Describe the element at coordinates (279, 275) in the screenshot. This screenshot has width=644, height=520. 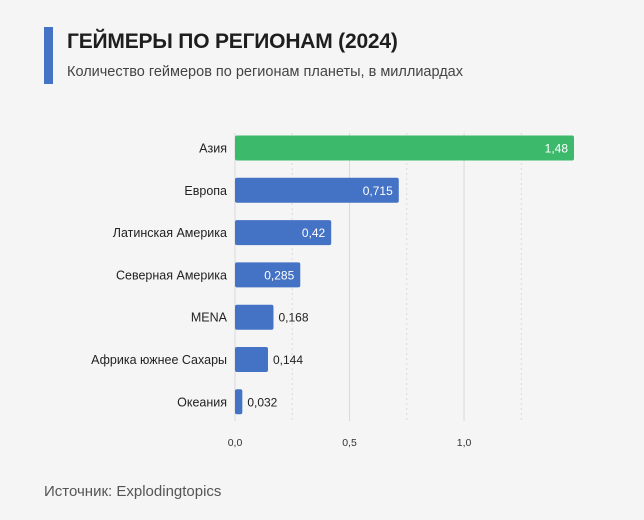
I see `data-label: 0,285` at that location.